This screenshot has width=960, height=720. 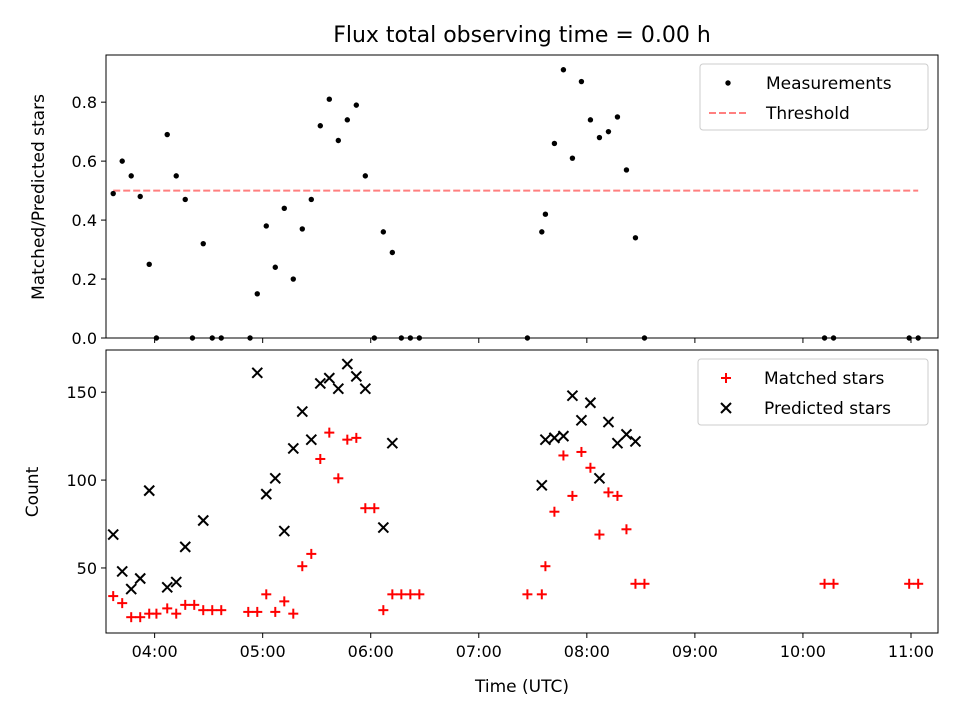 What do you see at coordinates (81, 392) in the screenshot?
I see `y-tick-label: 150` at bounding box center [81, 392].